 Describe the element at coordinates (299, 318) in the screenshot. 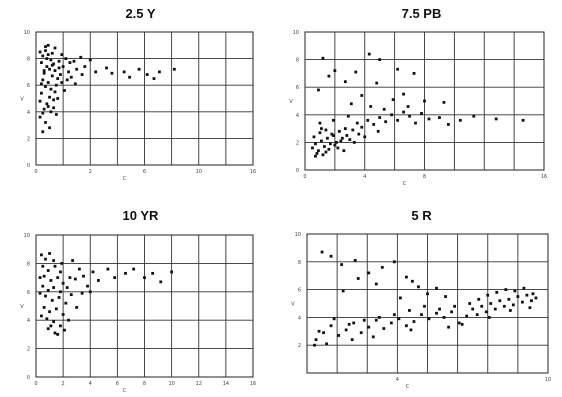

I see `y-tick-label: 4` at that location.